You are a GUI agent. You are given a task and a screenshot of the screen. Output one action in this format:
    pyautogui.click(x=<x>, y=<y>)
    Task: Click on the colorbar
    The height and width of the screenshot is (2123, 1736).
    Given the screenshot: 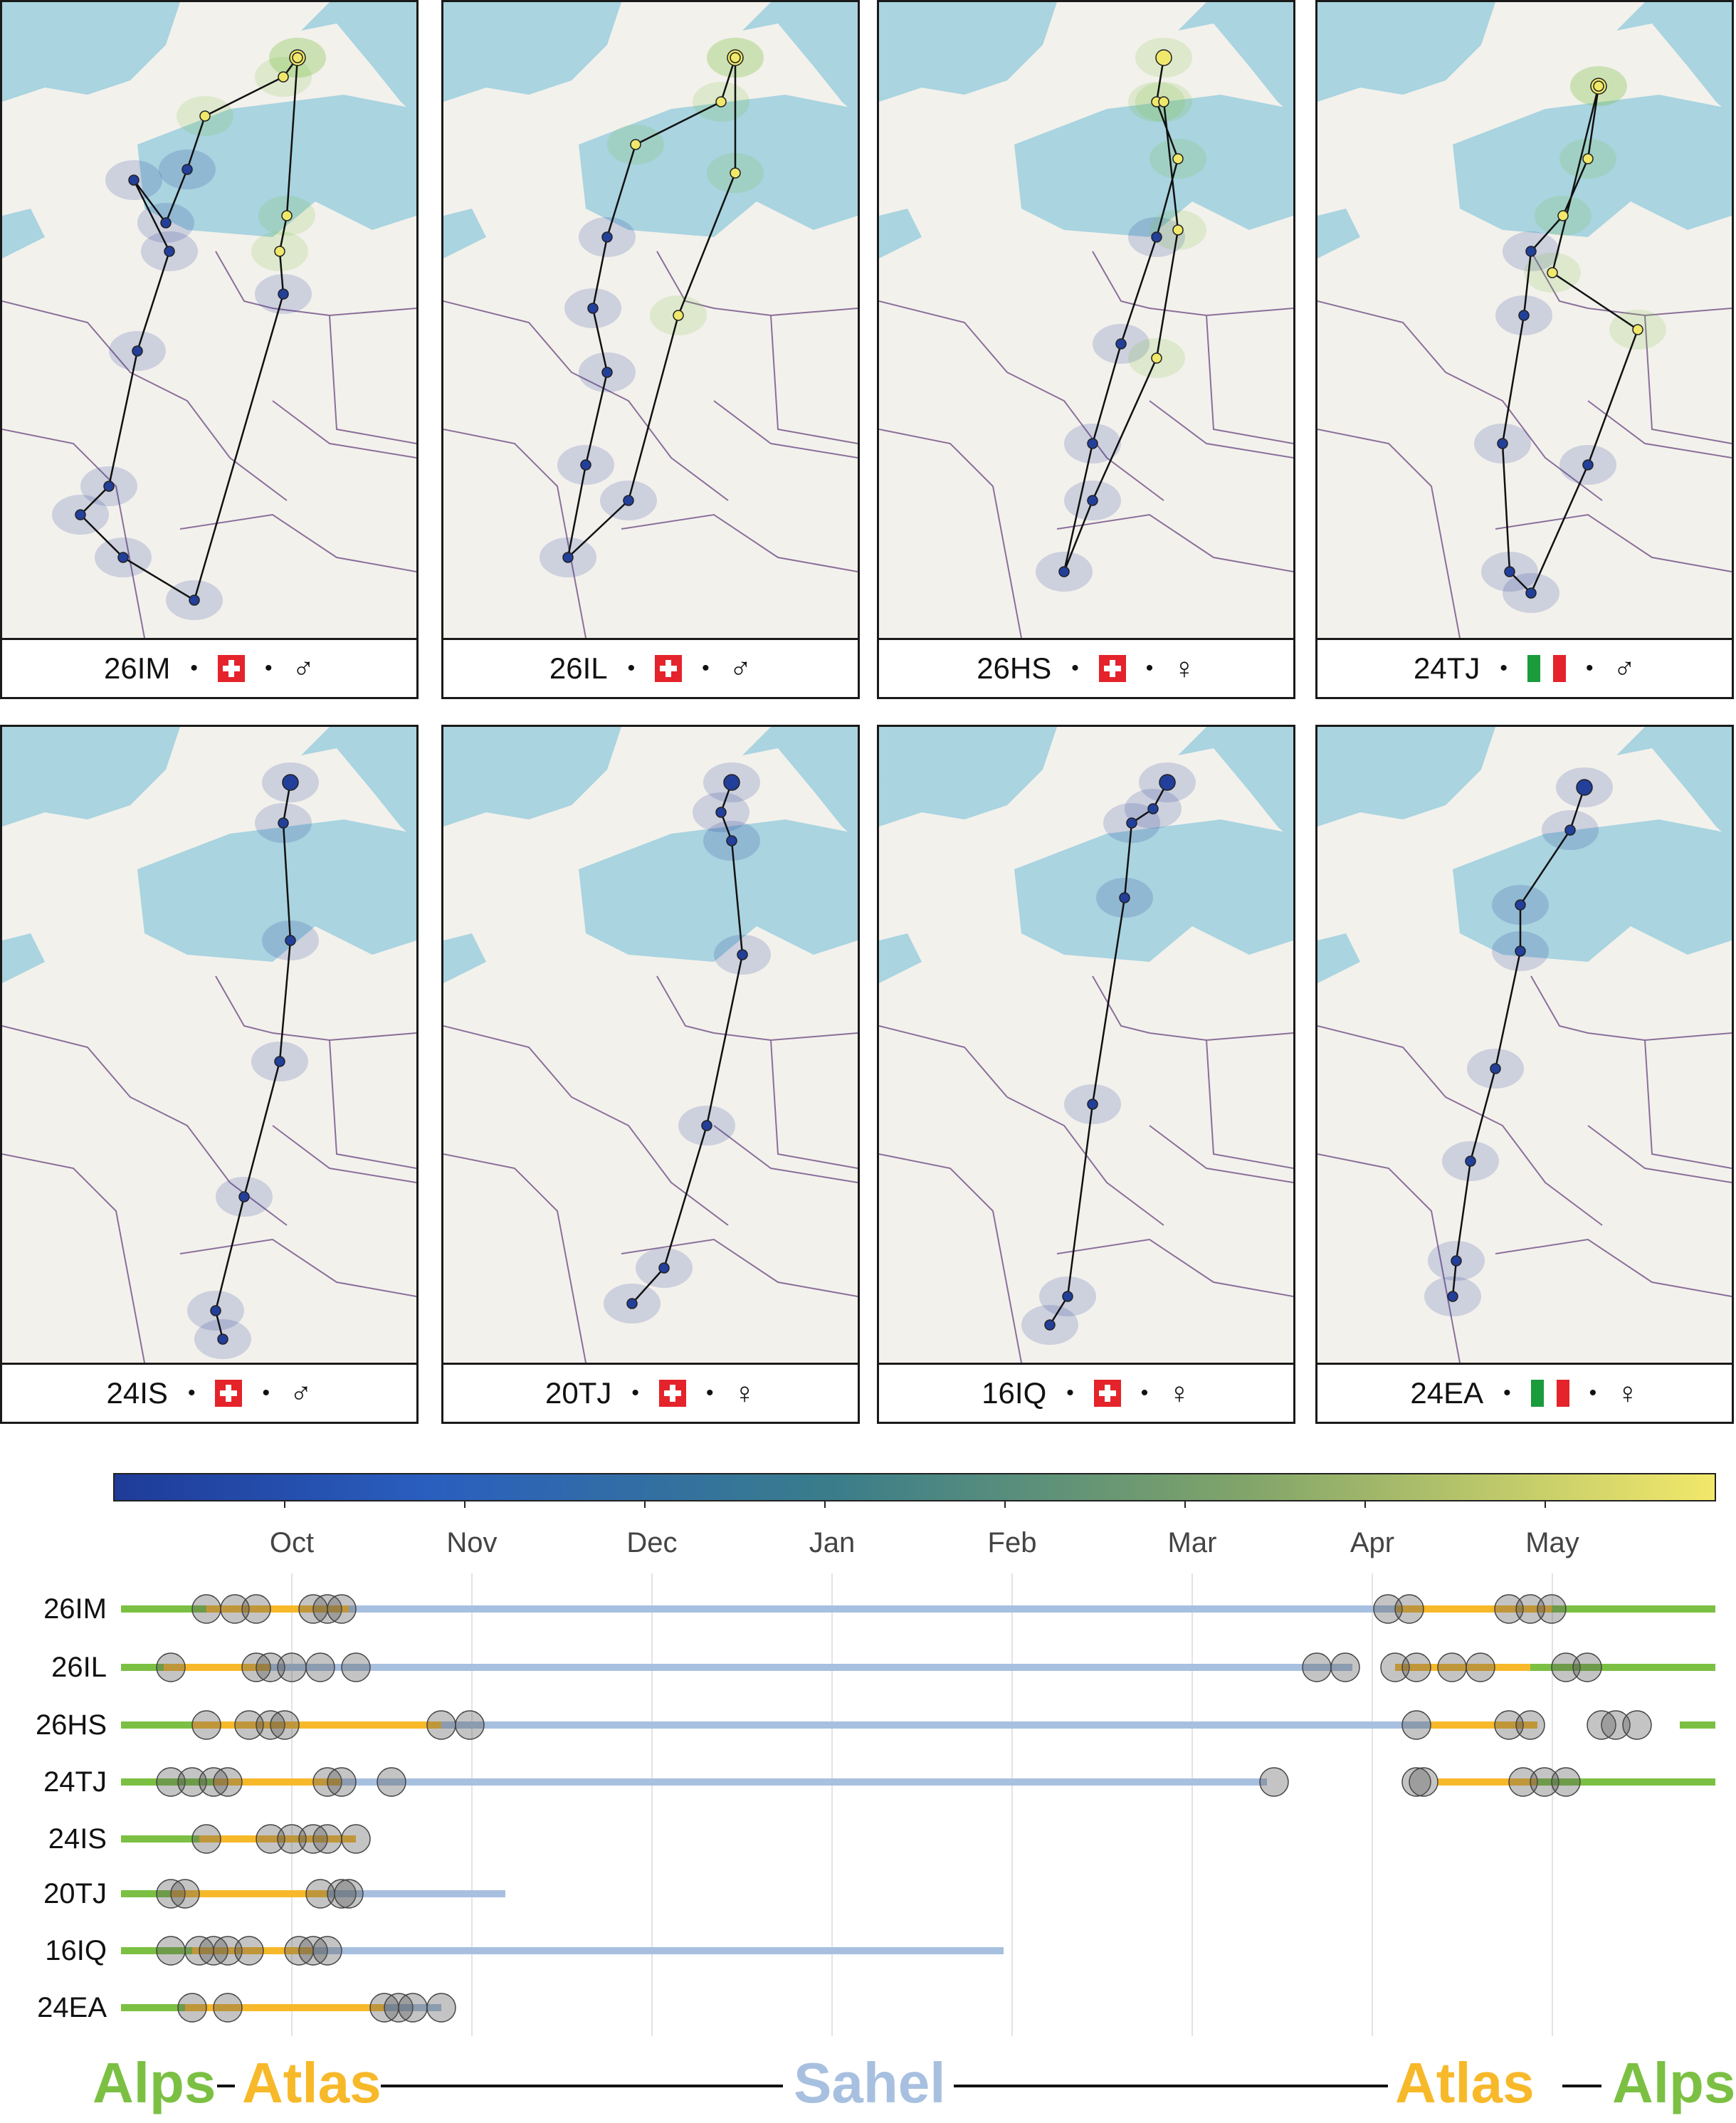 What is the action you would take?
    pyautogui.click(x=914, y=1487)
    